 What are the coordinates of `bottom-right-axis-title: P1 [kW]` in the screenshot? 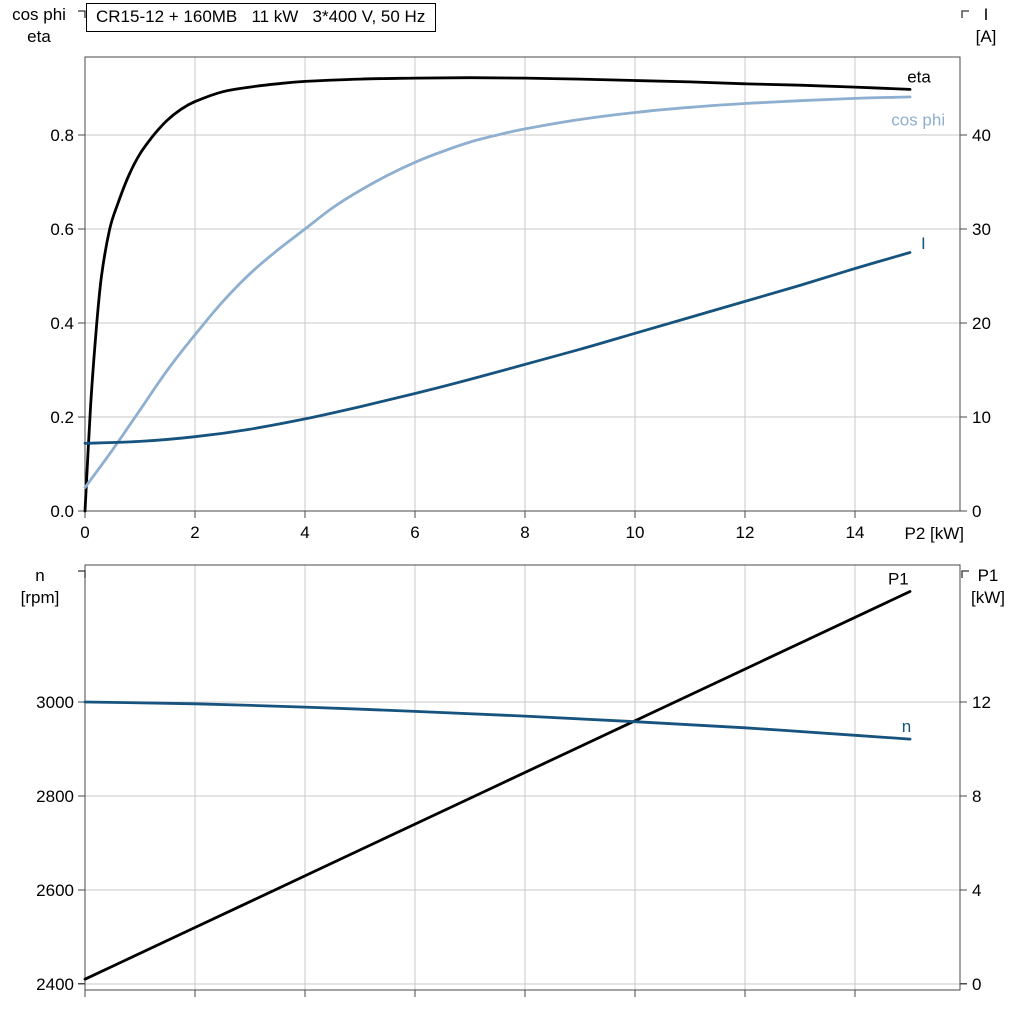 It's located at (988, 587).